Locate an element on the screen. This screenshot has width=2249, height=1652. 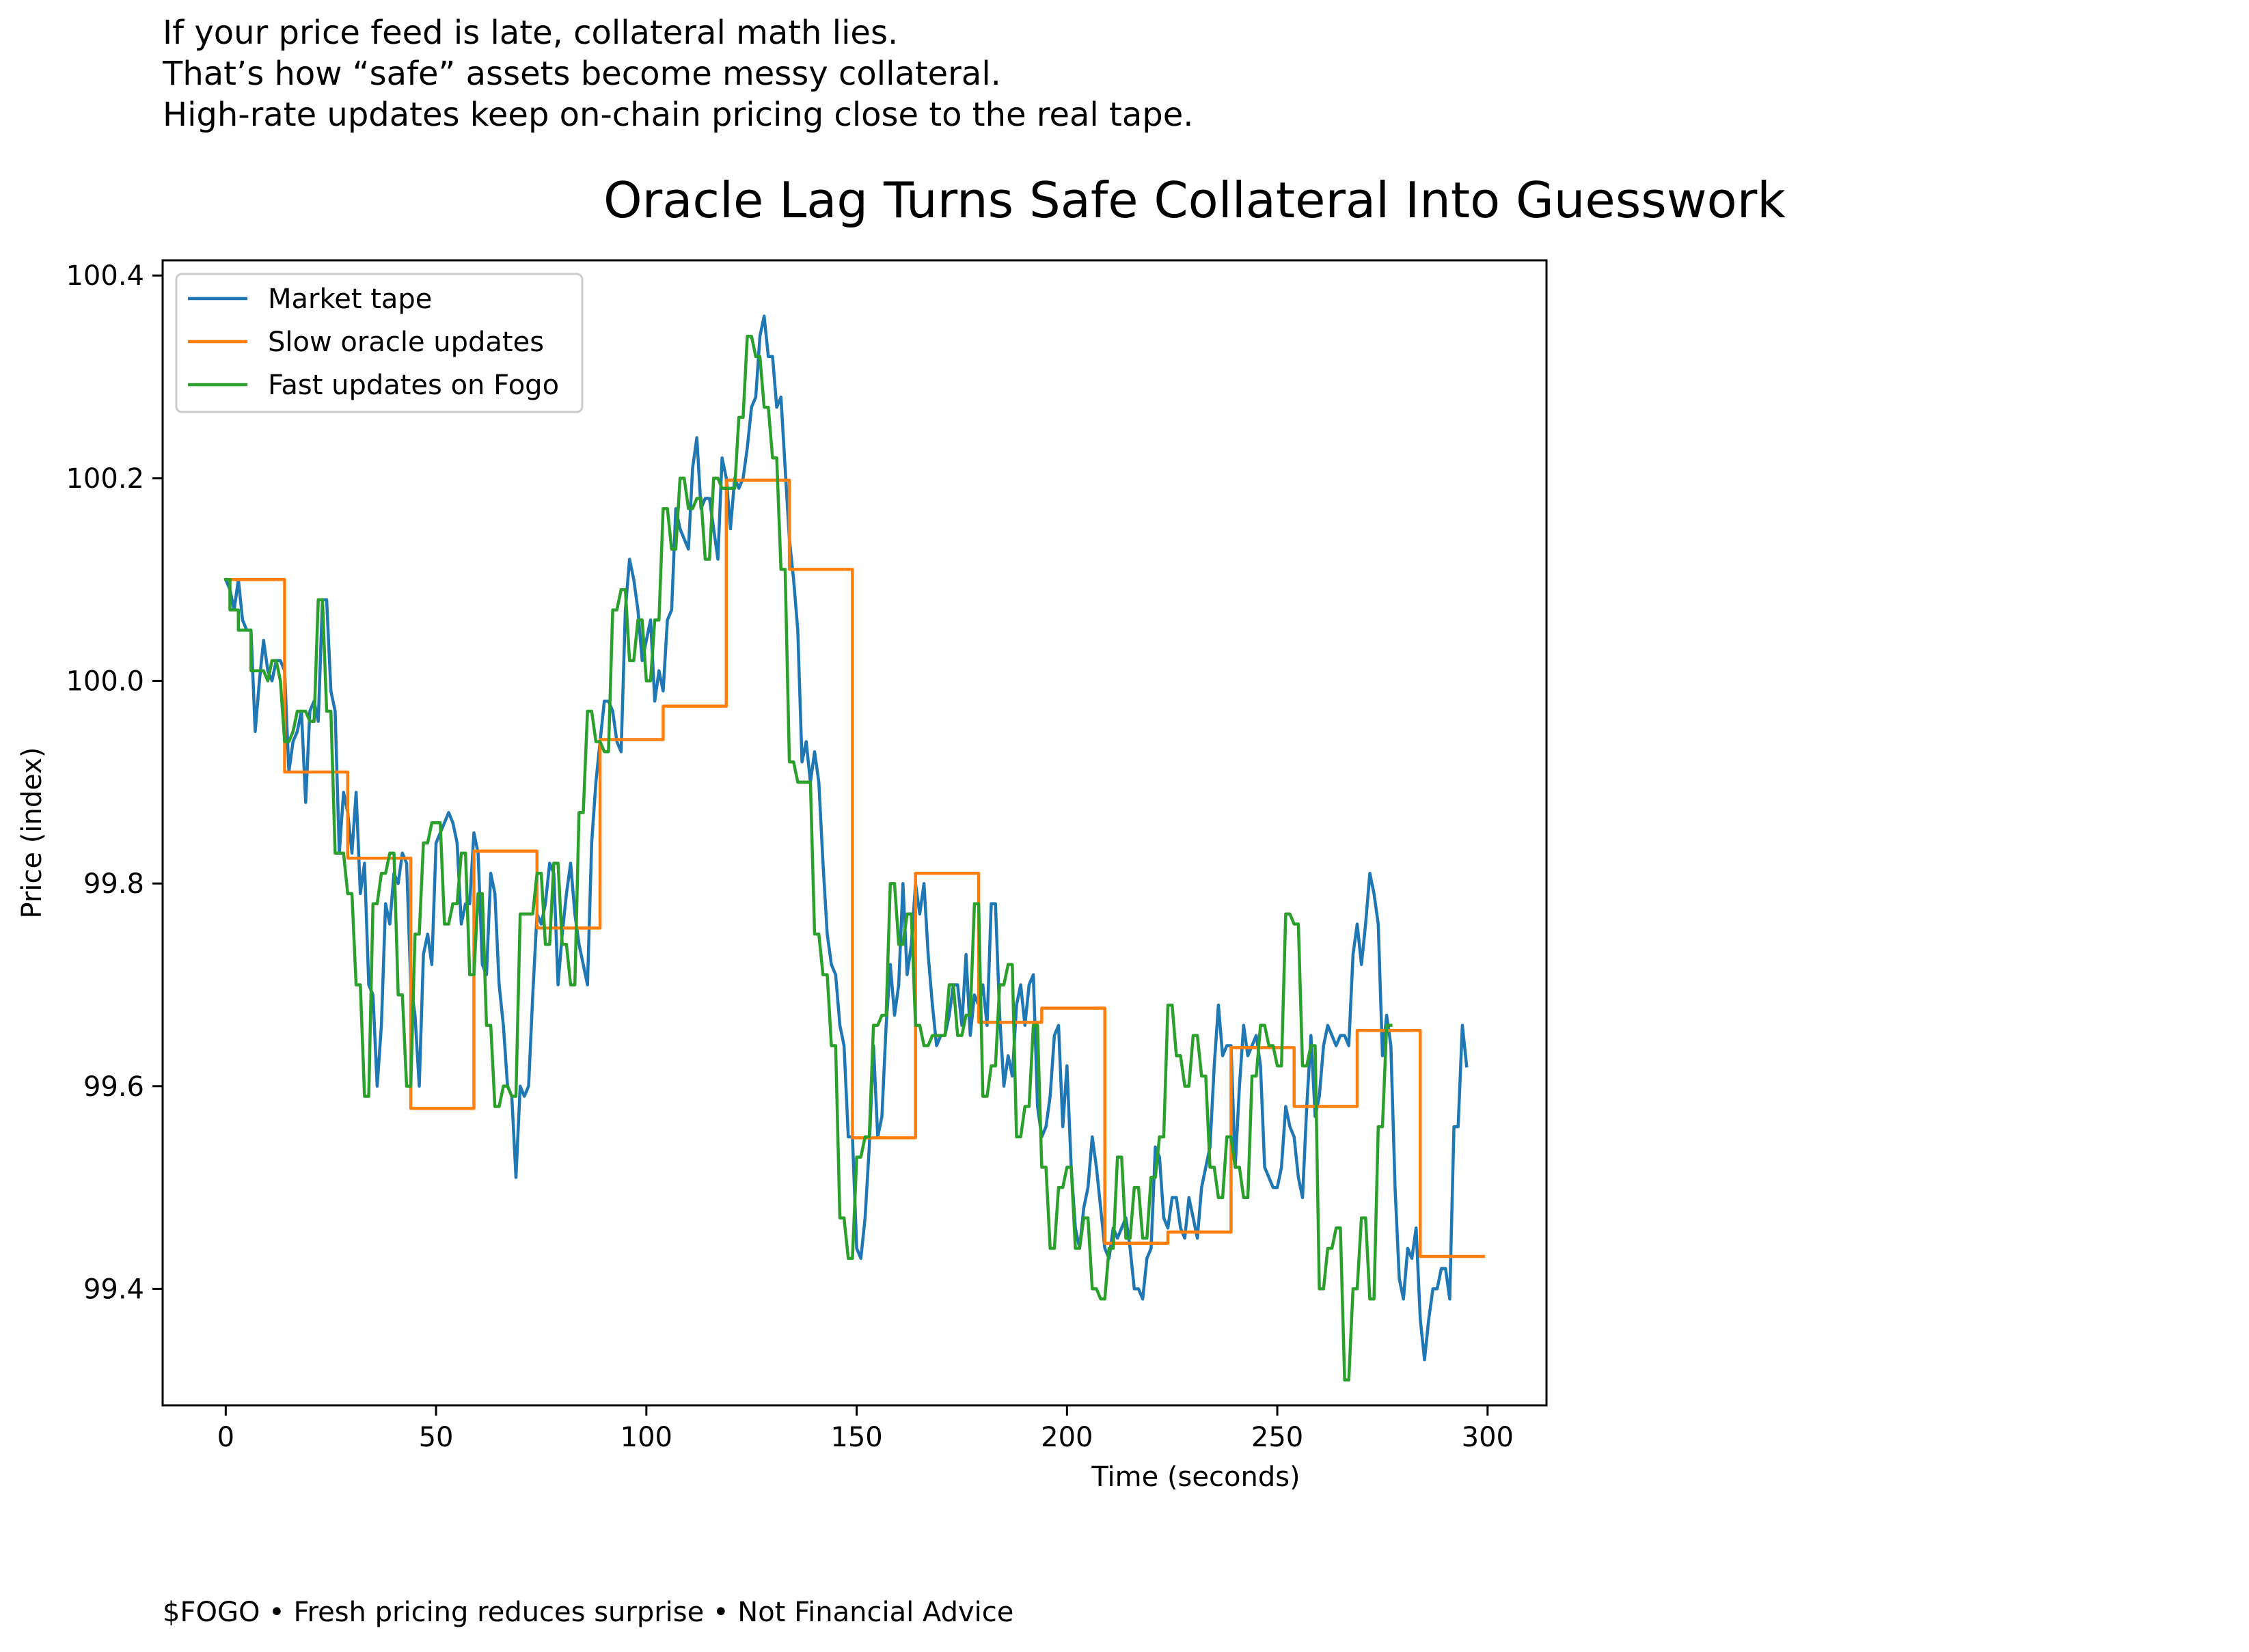
x-tick-label: 100 is located at coordinates (646, 1438).